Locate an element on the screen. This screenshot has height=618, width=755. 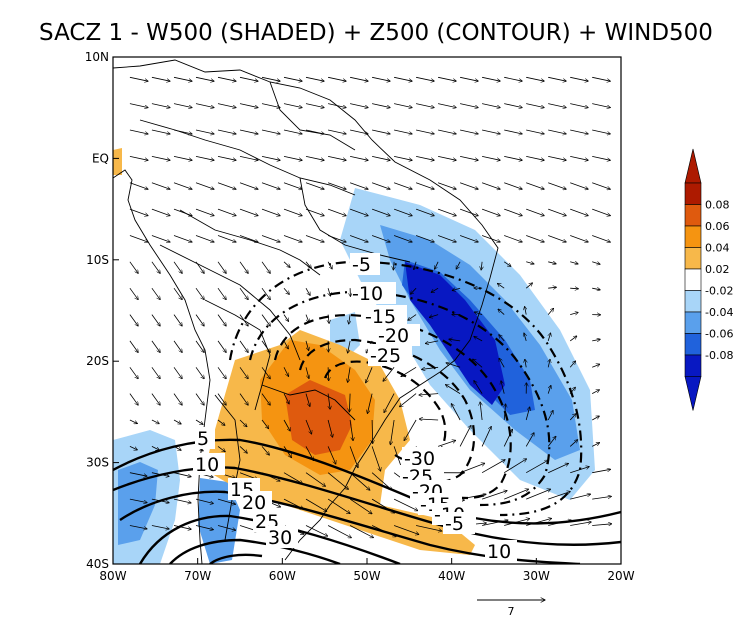
svg-text: 30 is located at coordinates (280, 538).